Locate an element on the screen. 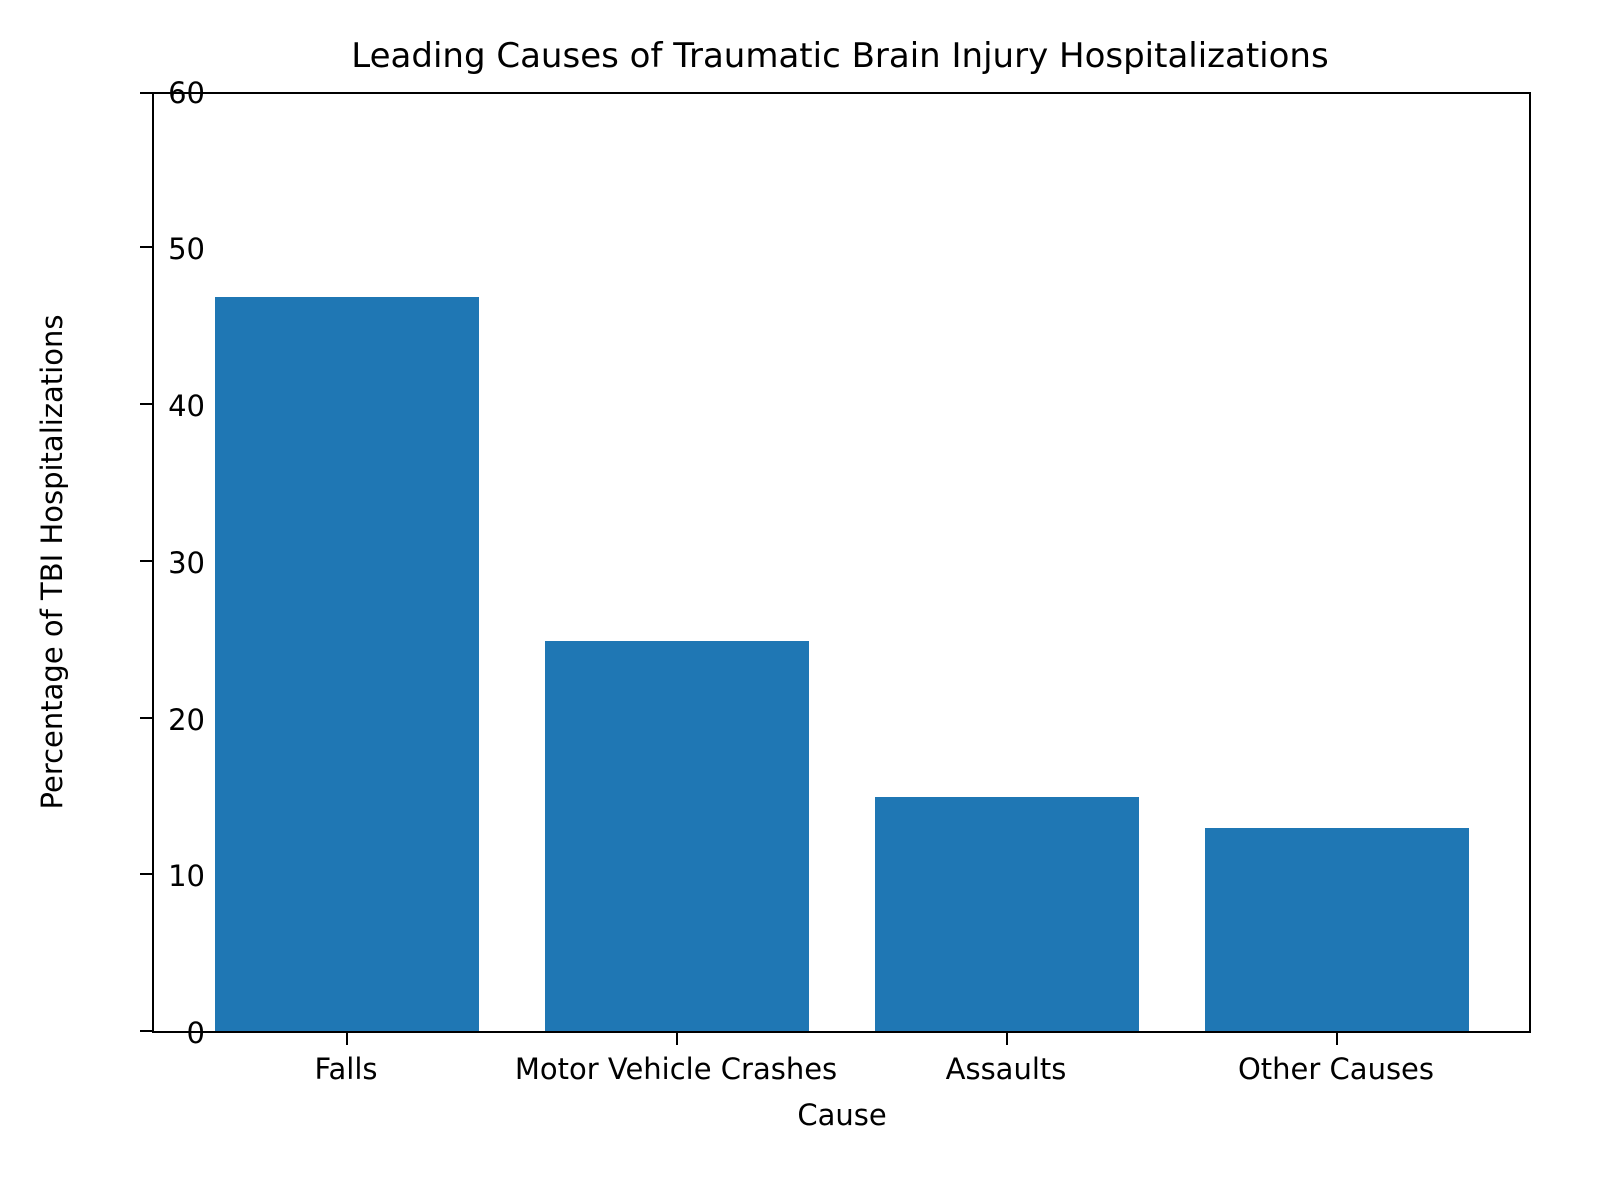 This screenshot has width=1600, height=1200. bar-assaults is located at coordinates (1007, 913).